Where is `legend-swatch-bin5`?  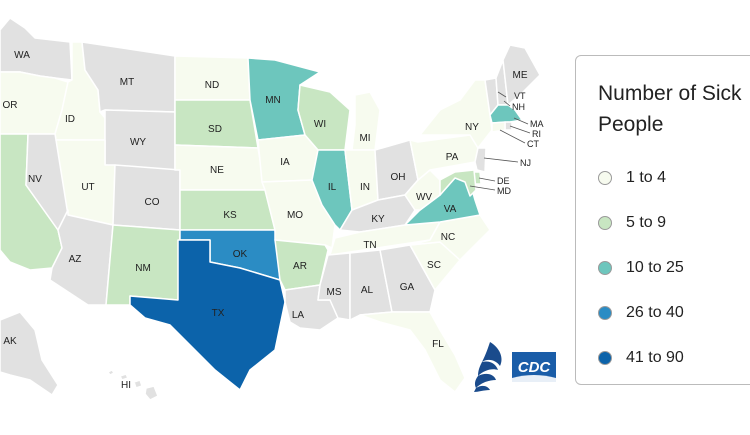 legend-swatch-bin5 is located at coordinates (605, 358).